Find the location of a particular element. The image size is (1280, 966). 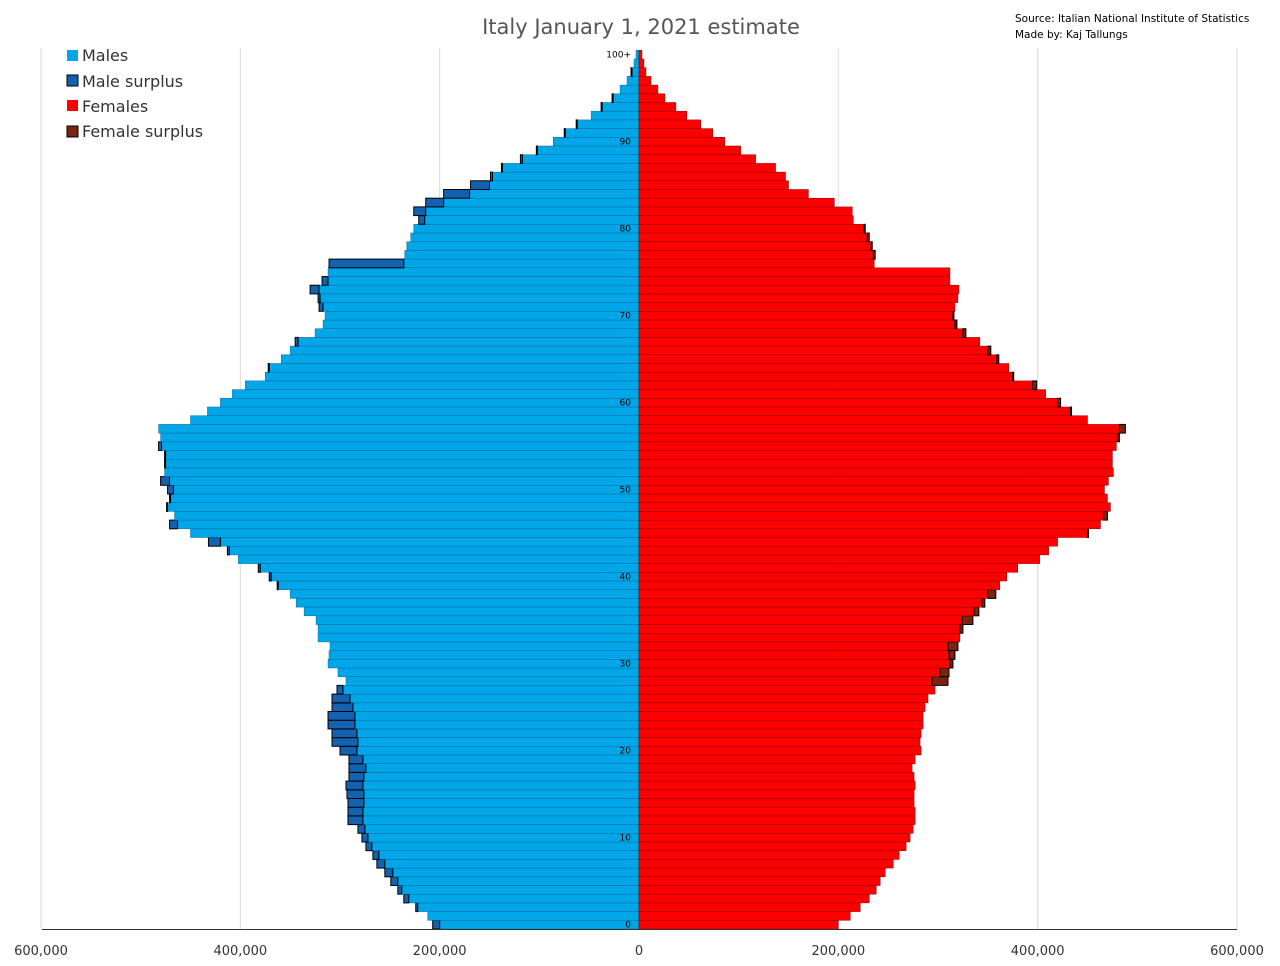

x-tick-label: 400,000 is located at coordinates (240, 951).